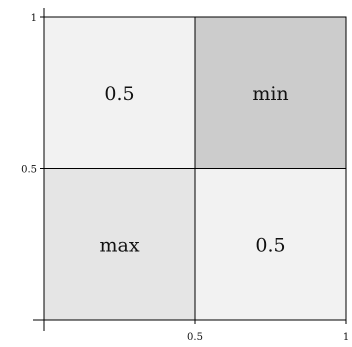  What do you see at coordinates (195, 337) in the screenshot?
I see `x-tick-label-0: 0.5` at bounding box center [195, 337].